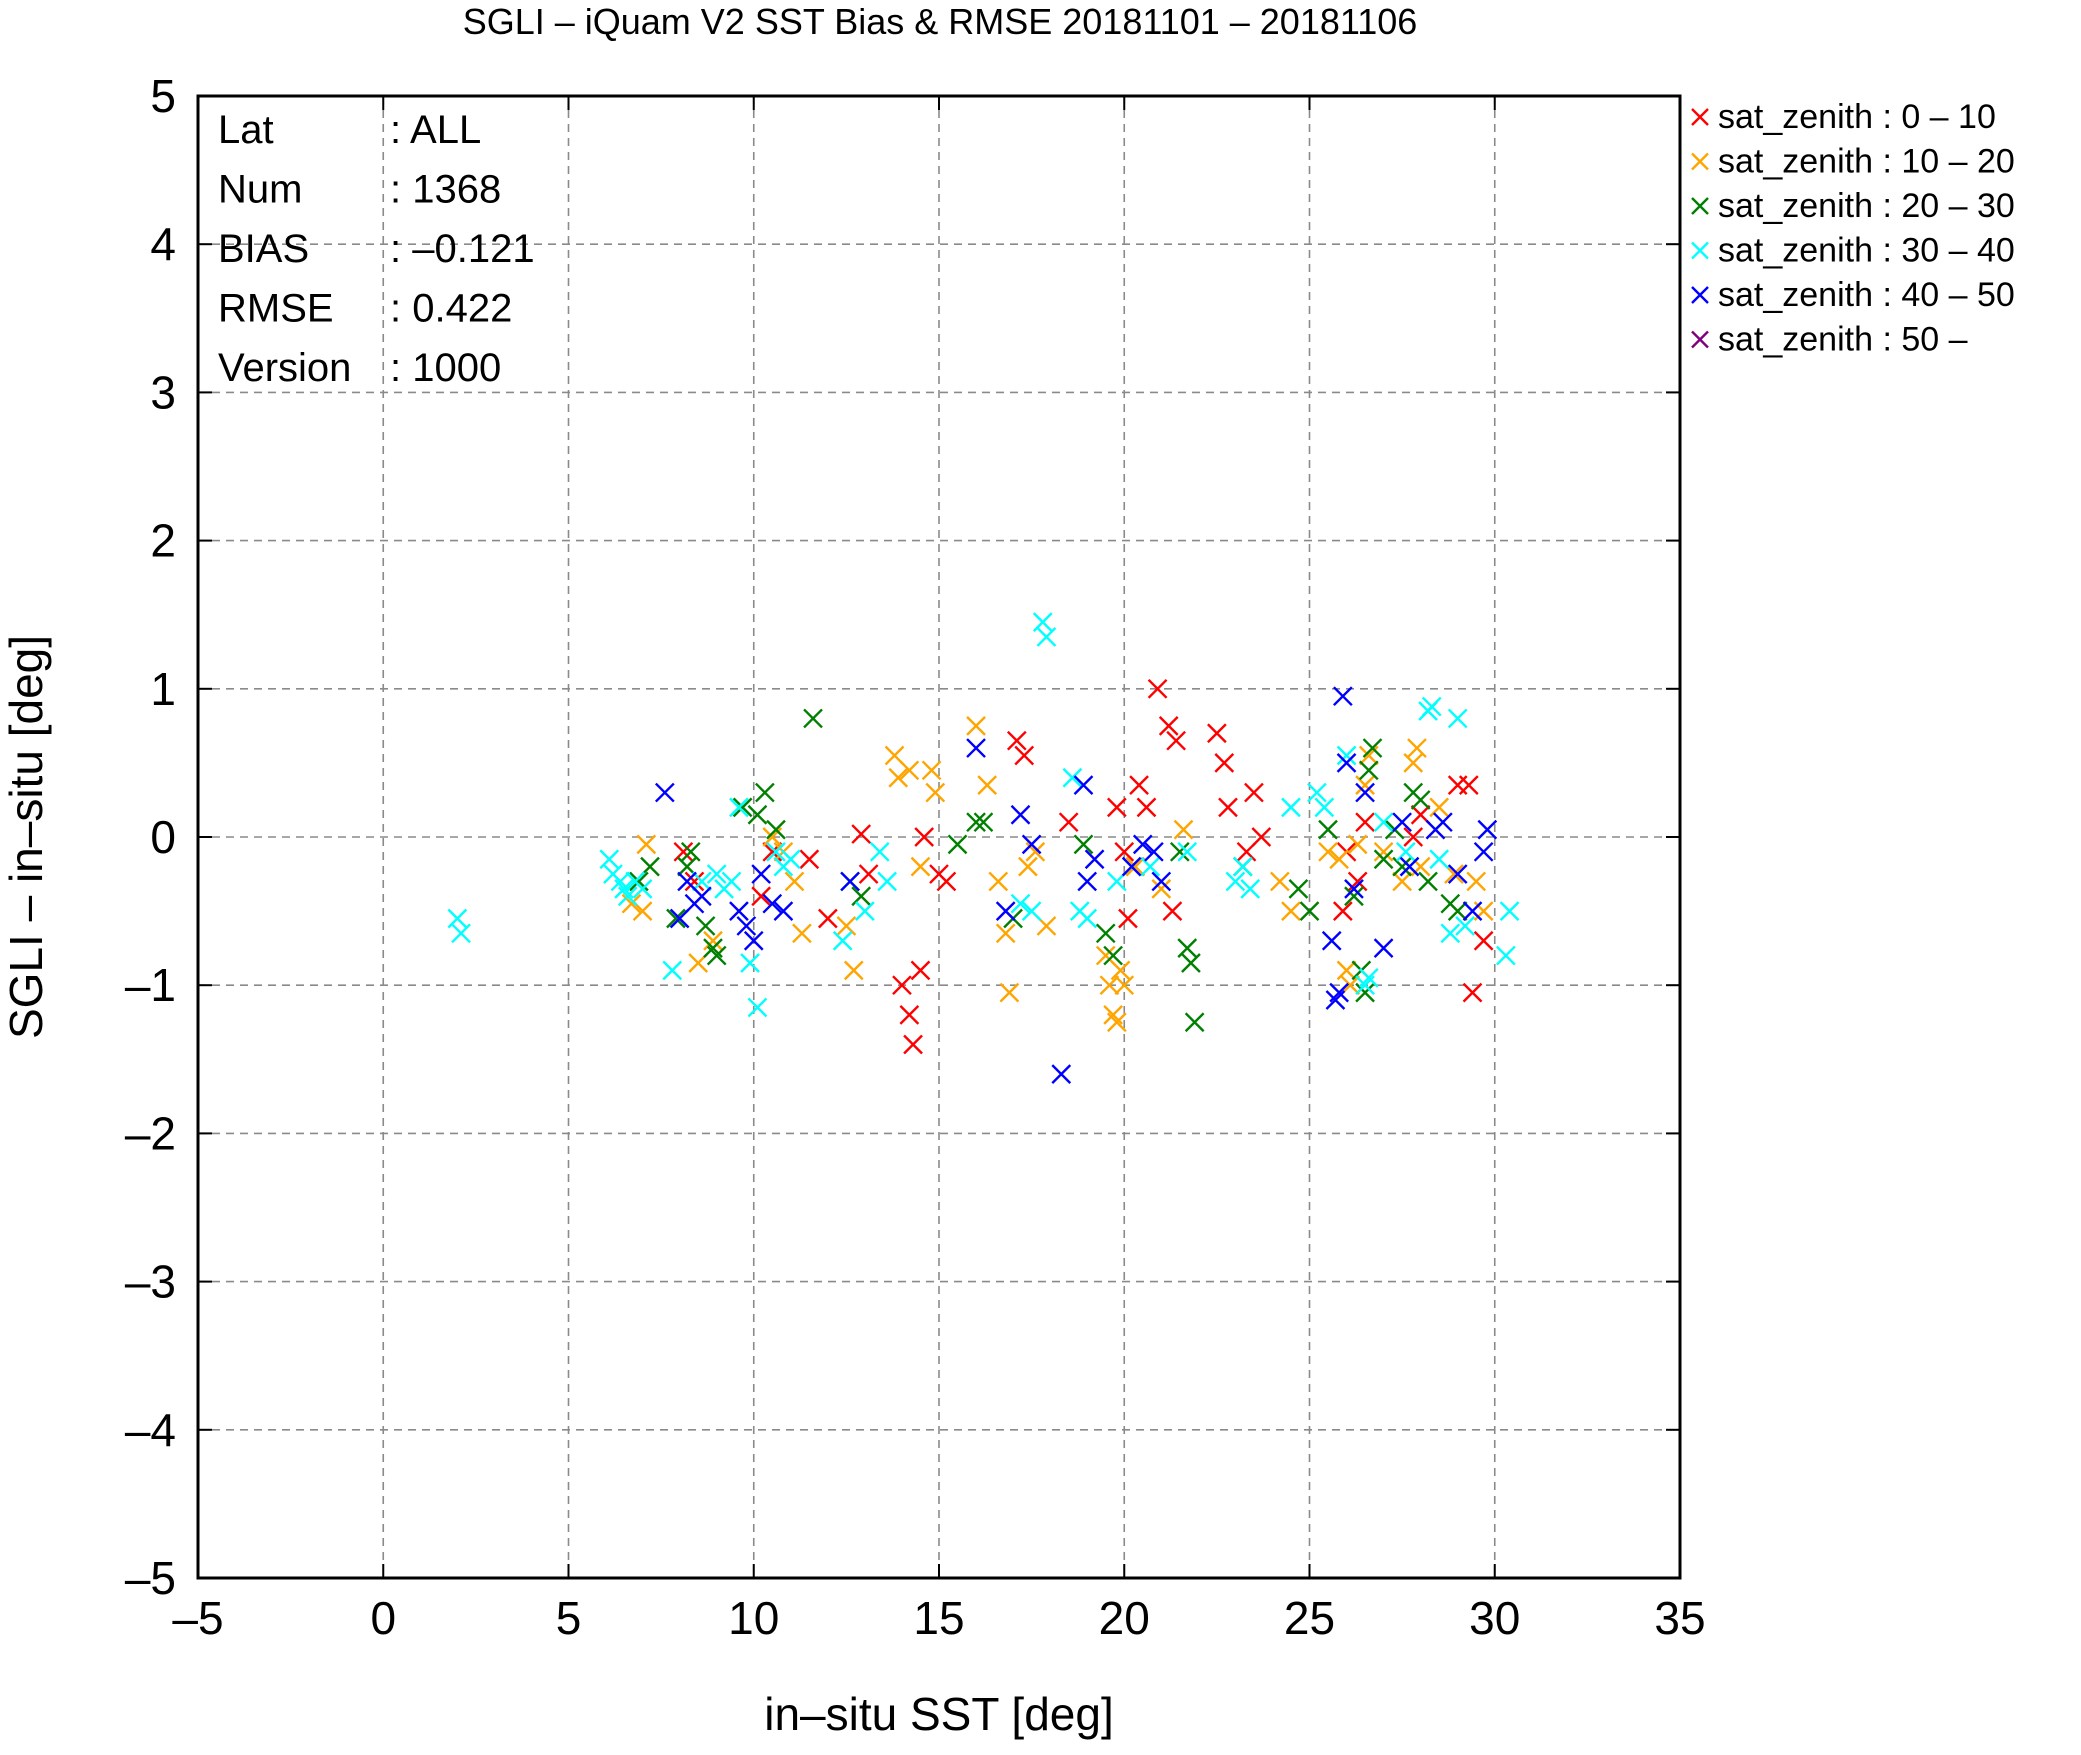 This screenshot has height=1755, width=2081. What do you see at coordinates (1679, 1618) in the screenshot?
I see `x-tick-label: 35` at bounding box center [1679, 1618].